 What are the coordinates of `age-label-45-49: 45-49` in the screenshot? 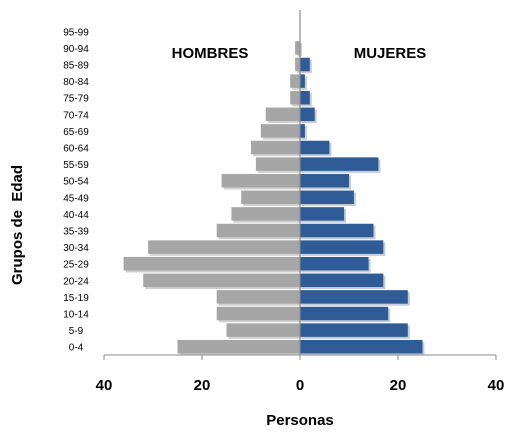 It's located at (76, 198).